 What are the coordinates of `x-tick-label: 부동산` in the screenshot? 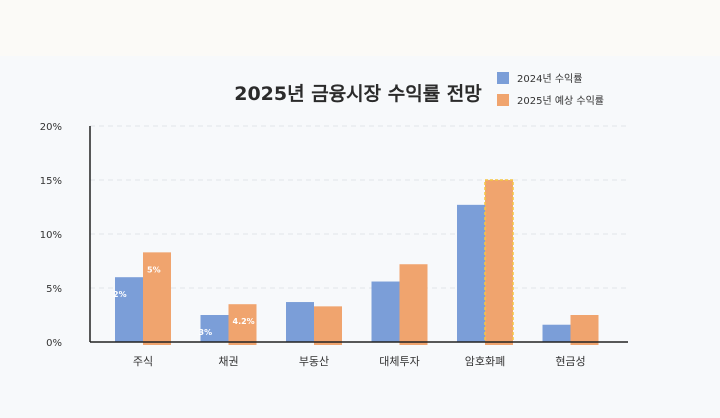 It's located at (314, 361).